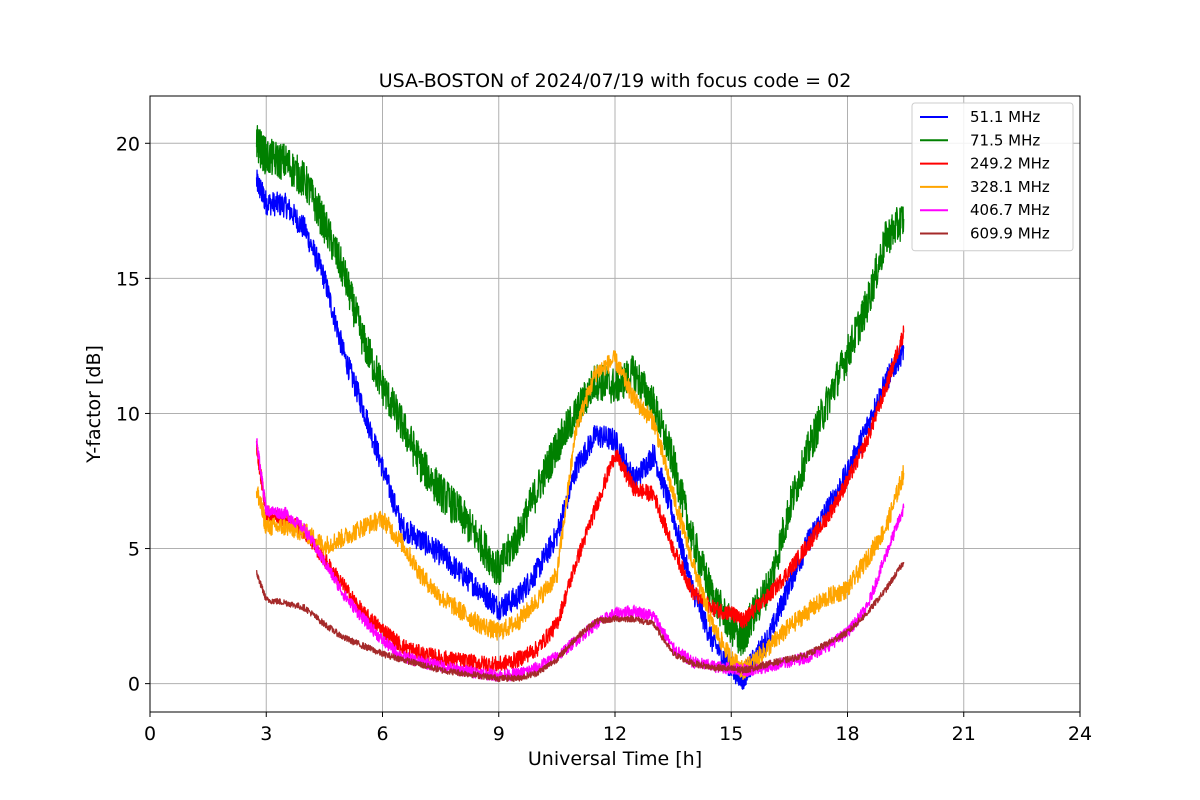  Describe the element at coordinates (1010, 164) in the screenshot. I see `legend-label: 249.2 MHz` at that location.